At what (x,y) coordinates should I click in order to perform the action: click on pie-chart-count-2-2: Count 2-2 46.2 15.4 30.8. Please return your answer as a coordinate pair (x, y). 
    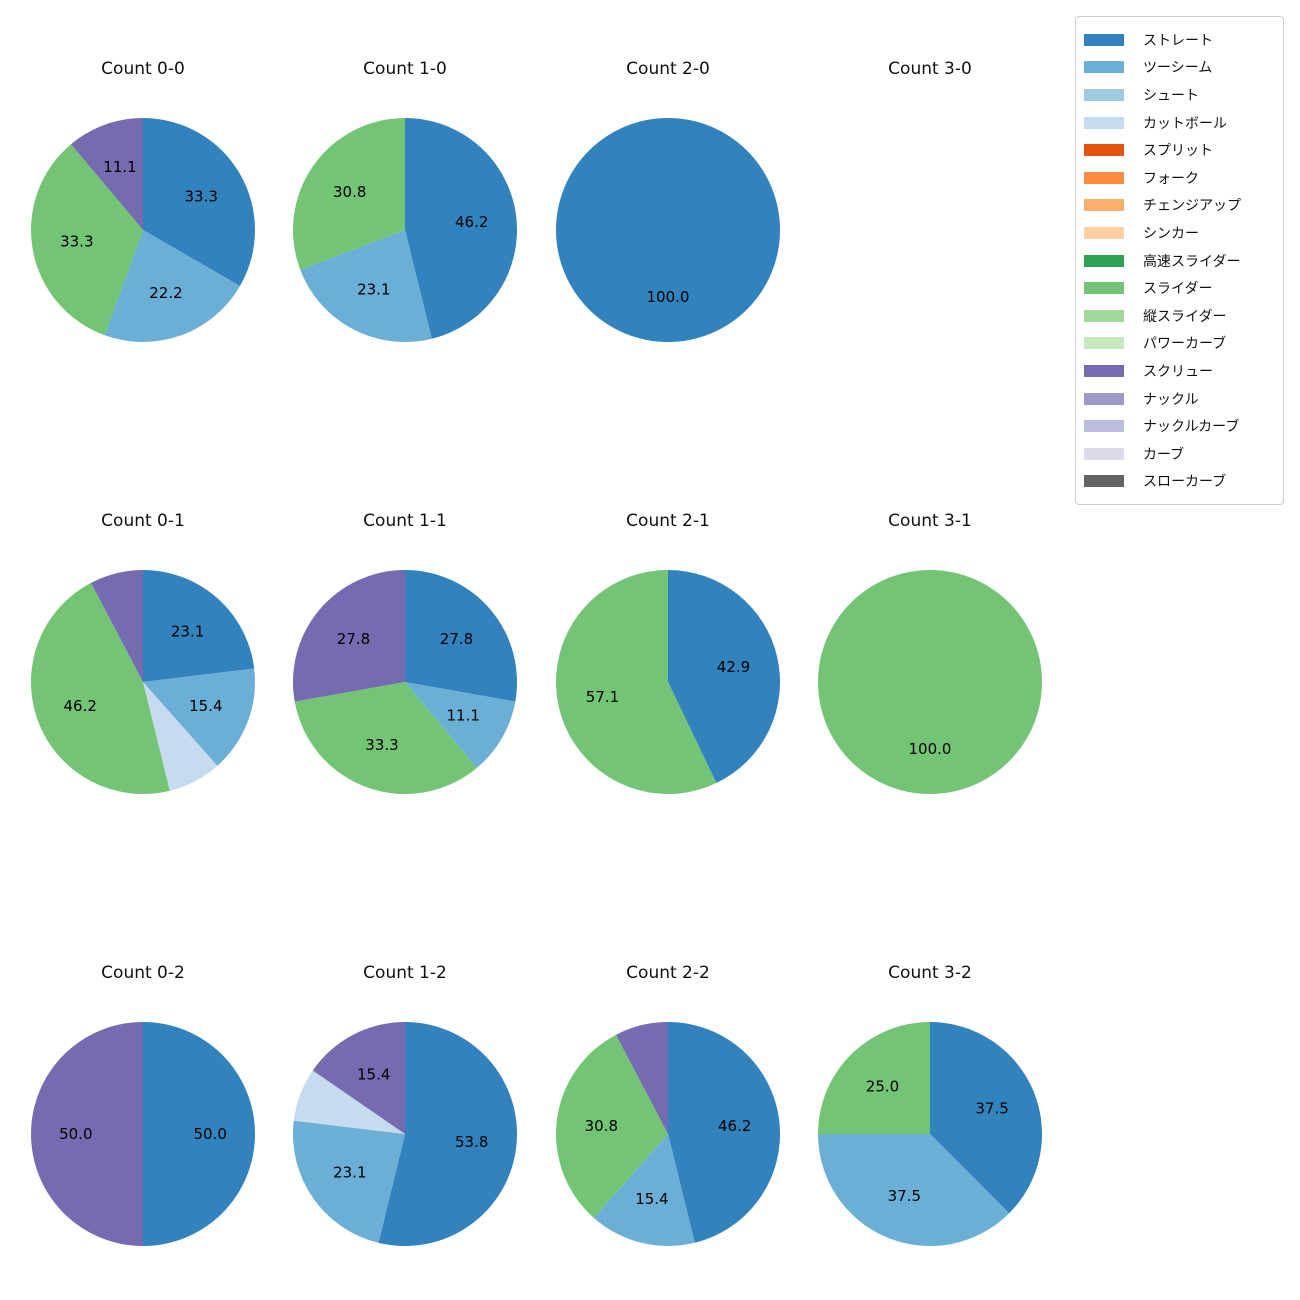
    Looking at the image, I should click on (668, 1108).